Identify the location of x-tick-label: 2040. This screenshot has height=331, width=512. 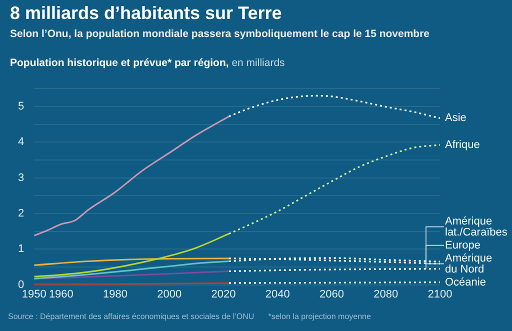
(277, 294).